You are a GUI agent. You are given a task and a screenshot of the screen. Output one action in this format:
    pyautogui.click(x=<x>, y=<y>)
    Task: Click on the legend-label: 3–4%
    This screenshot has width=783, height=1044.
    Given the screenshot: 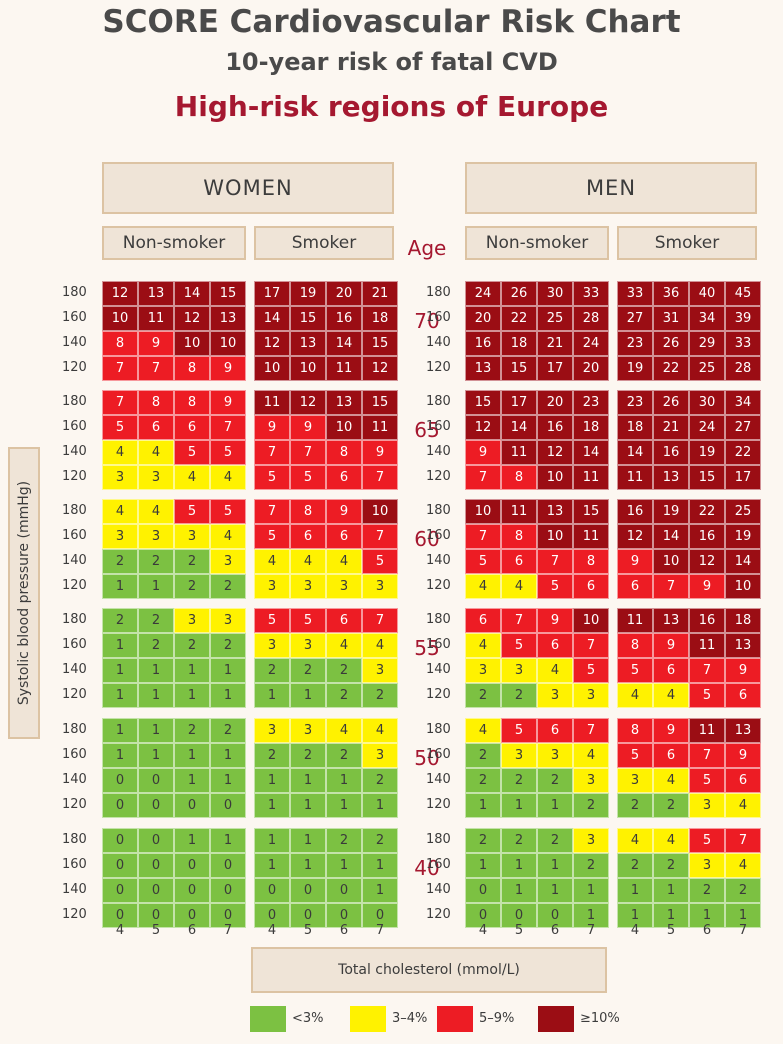 What is the action you would take?
    pyautogui.click(x=410, y=1018)
    